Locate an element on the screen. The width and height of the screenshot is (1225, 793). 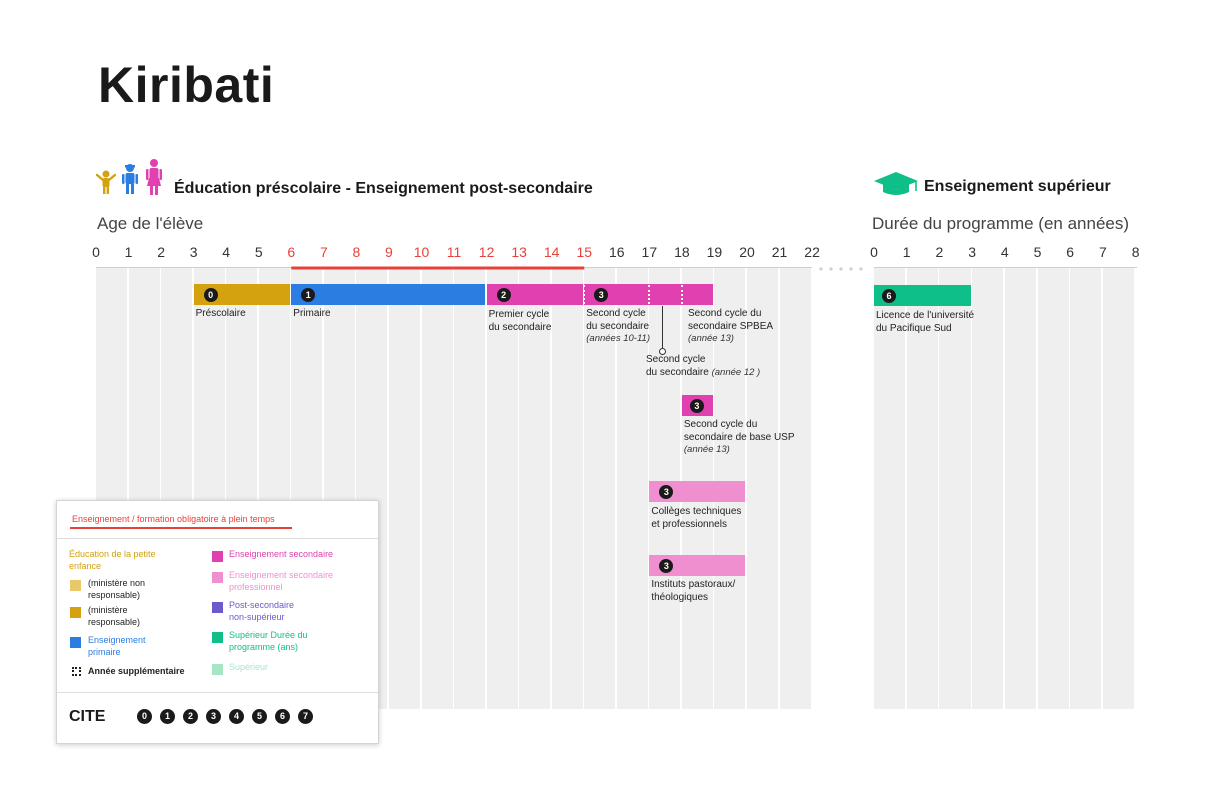
legend-item-label: Enseignement primaire is located at coordinates (117, 646).